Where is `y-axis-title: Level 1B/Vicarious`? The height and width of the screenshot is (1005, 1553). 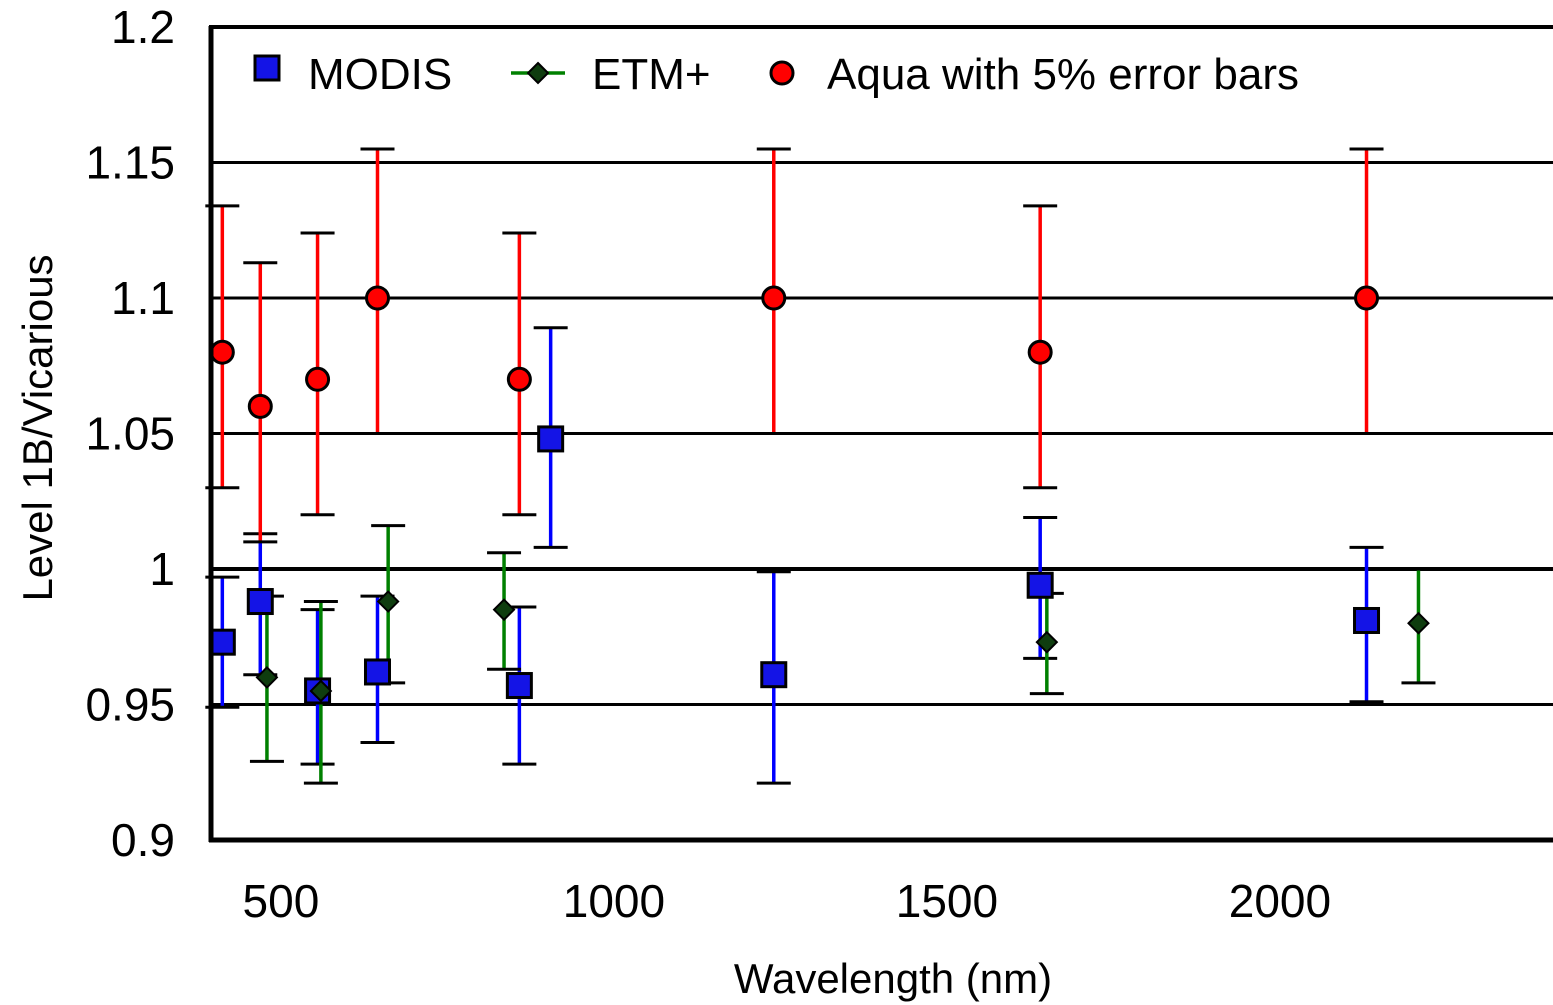 y-axis-title: Level 1B/Vicarious is located at coordinates (37, 427).